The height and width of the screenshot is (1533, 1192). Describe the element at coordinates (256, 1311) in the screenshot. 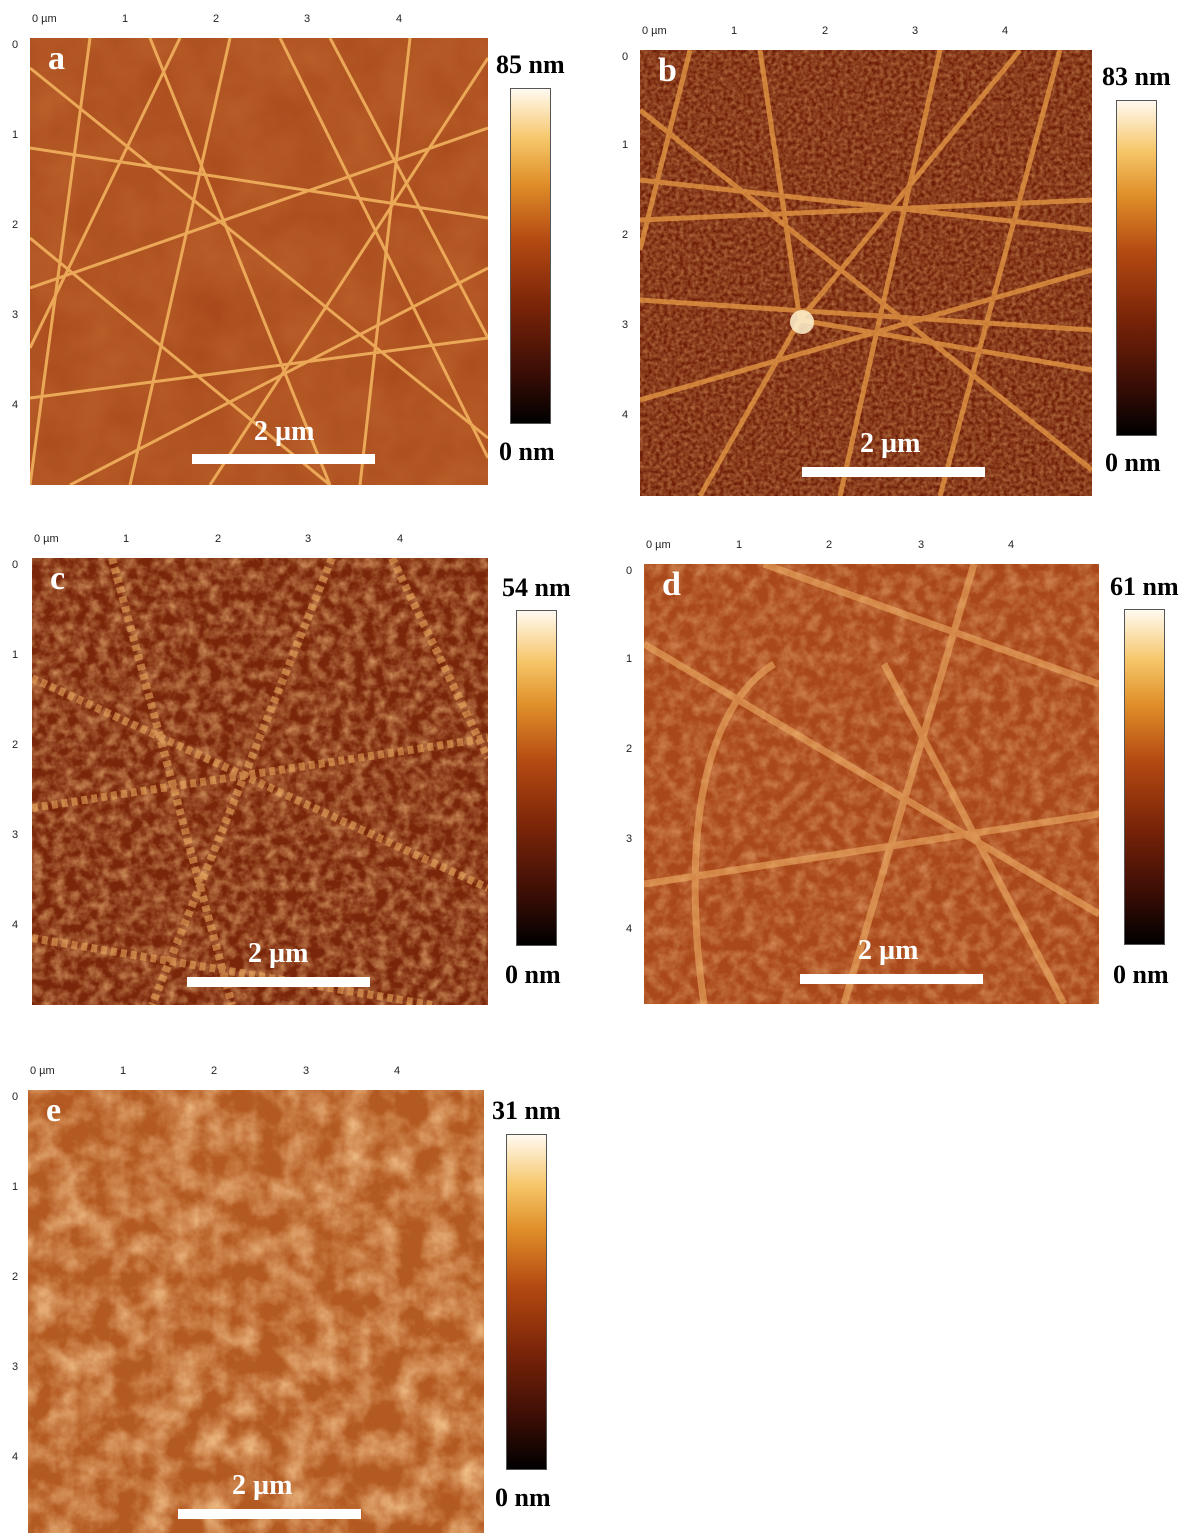

I see `afm-image: e 2 µm` at that location.